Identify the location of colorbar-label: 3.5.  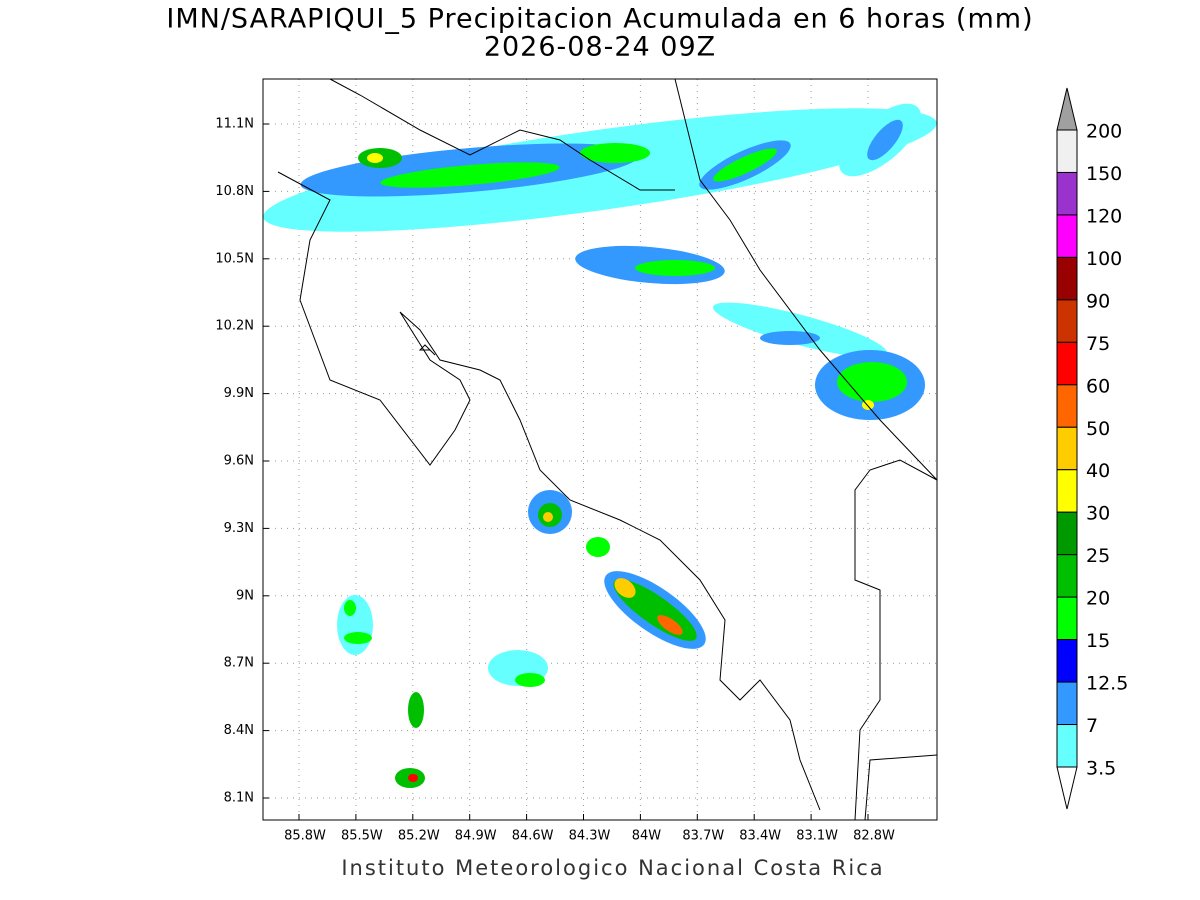
(1101, 769).